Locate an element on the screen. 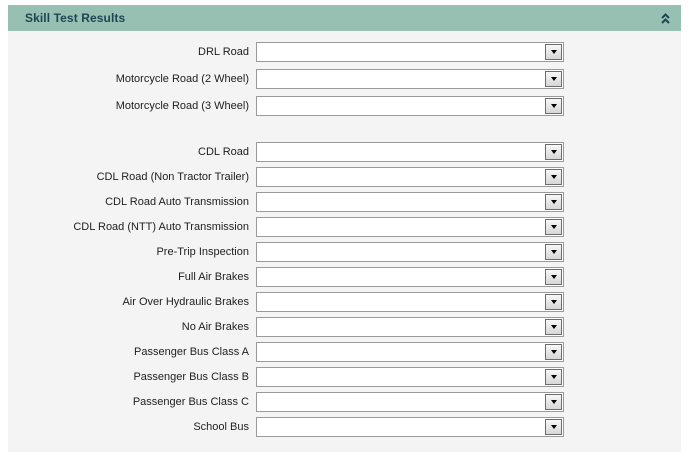 This screenshot has height=464, width=700. field-row: Passenger Bus Class B is located at coordinates (344, 377).